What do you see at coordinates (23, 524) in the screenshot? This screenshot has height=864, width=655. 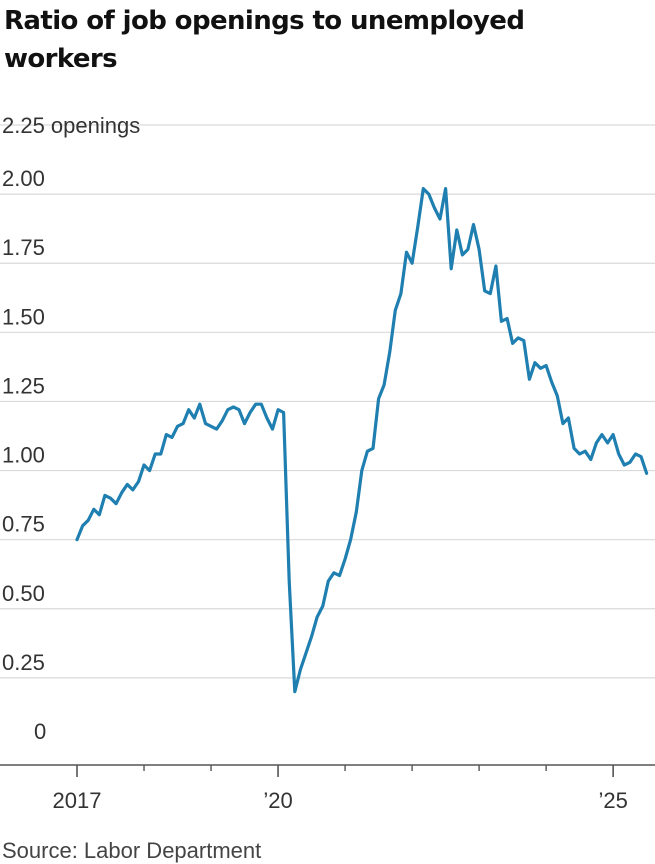 I see `y-tick-label: 0.75` at bounding box center [23, 524].